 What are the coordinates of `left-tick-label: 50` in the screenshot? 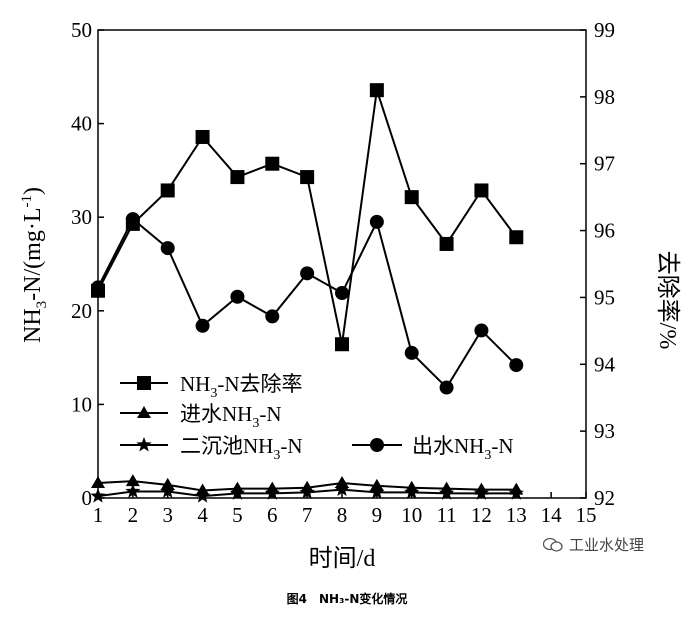 It's located at (81, 30).